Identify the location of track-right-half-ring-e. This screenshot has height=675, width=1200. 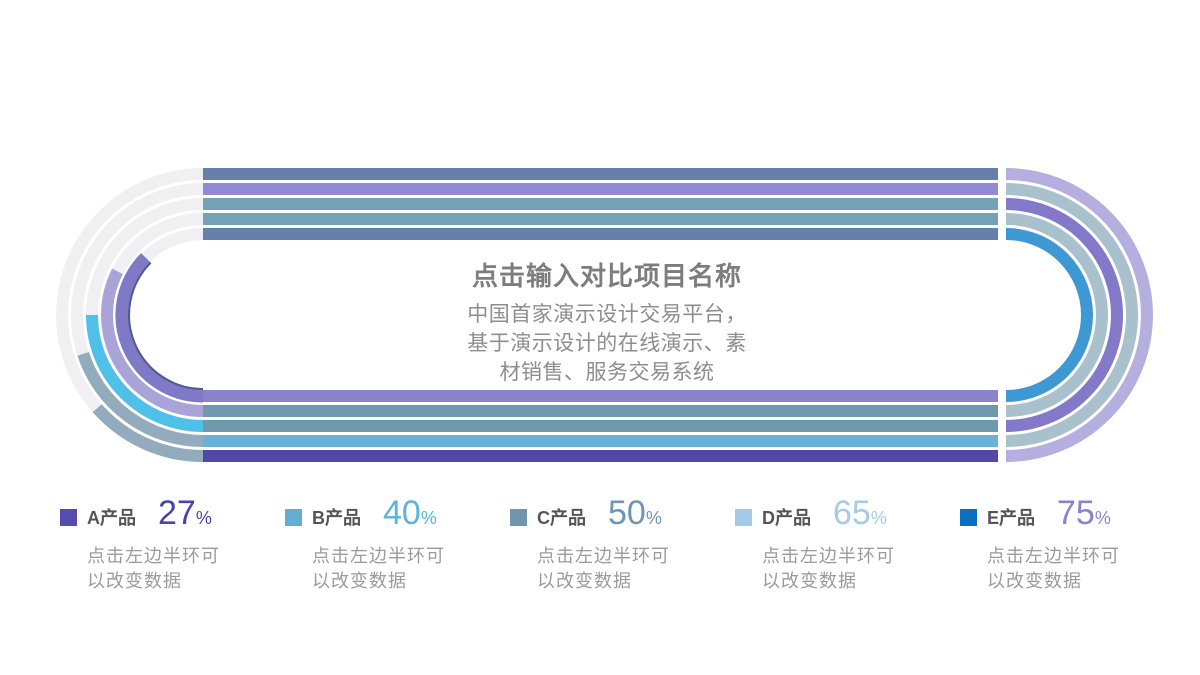
(1049, 315).